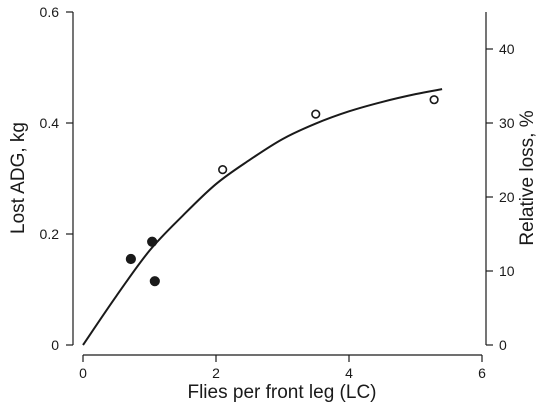  Describe the element at coordinates (527, 177) in the screenshot. I see `y-axis-label-right: Relative loss, %` at that location.